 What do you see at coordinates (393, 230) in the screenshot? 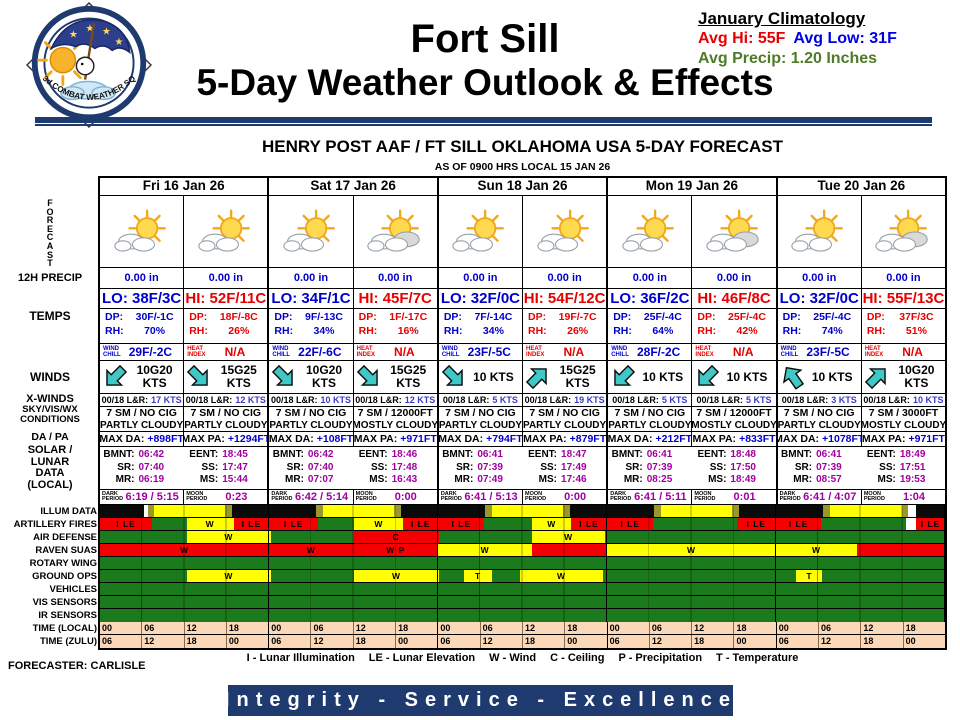
I see `sun-cloud-icon` at bounding box center [393, 230].